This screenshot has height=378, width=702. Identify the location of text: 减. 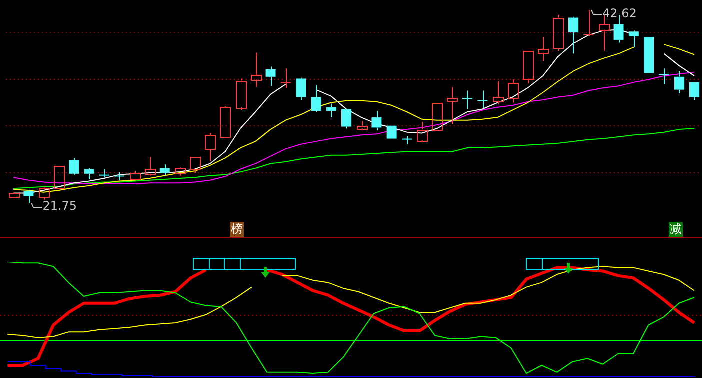
(676, 229).